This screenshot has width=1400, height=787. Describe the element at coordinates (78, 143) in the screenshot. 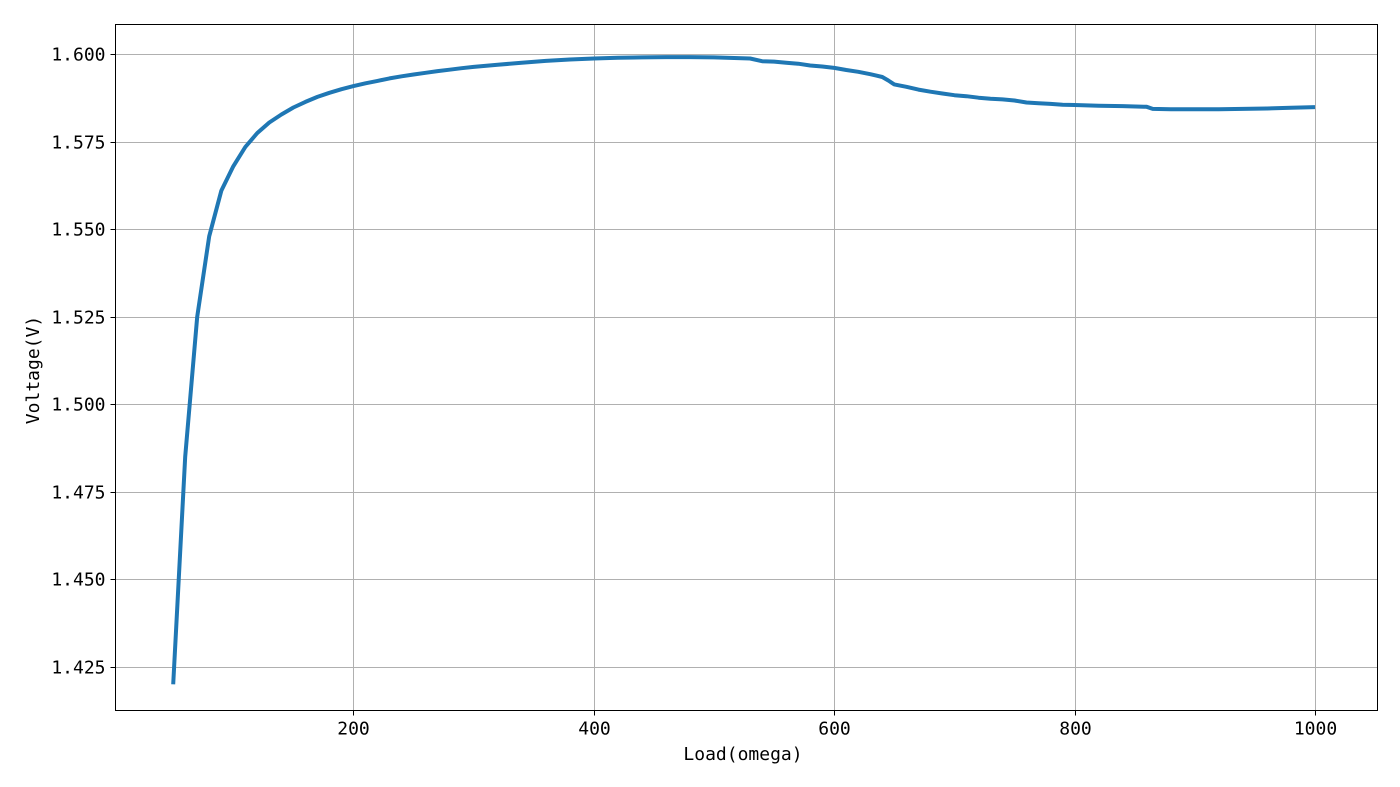

I see `y-tick-label: 1.575` at that location.